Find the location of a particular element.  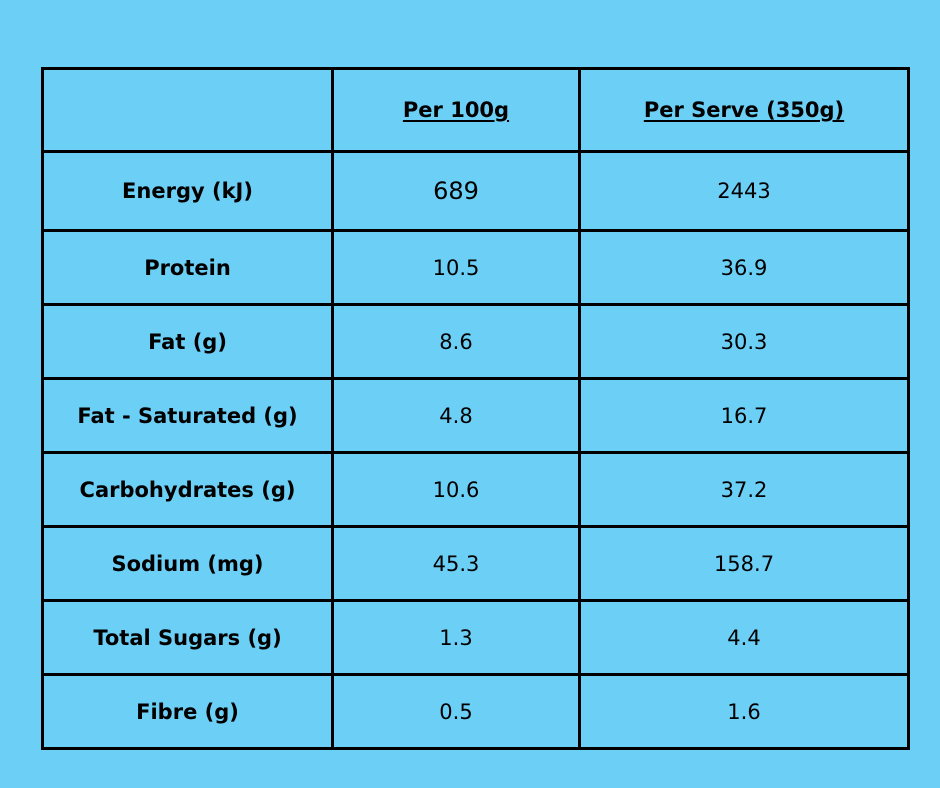

value-per-100g: 45.3 is located at coordinates (456, 563).